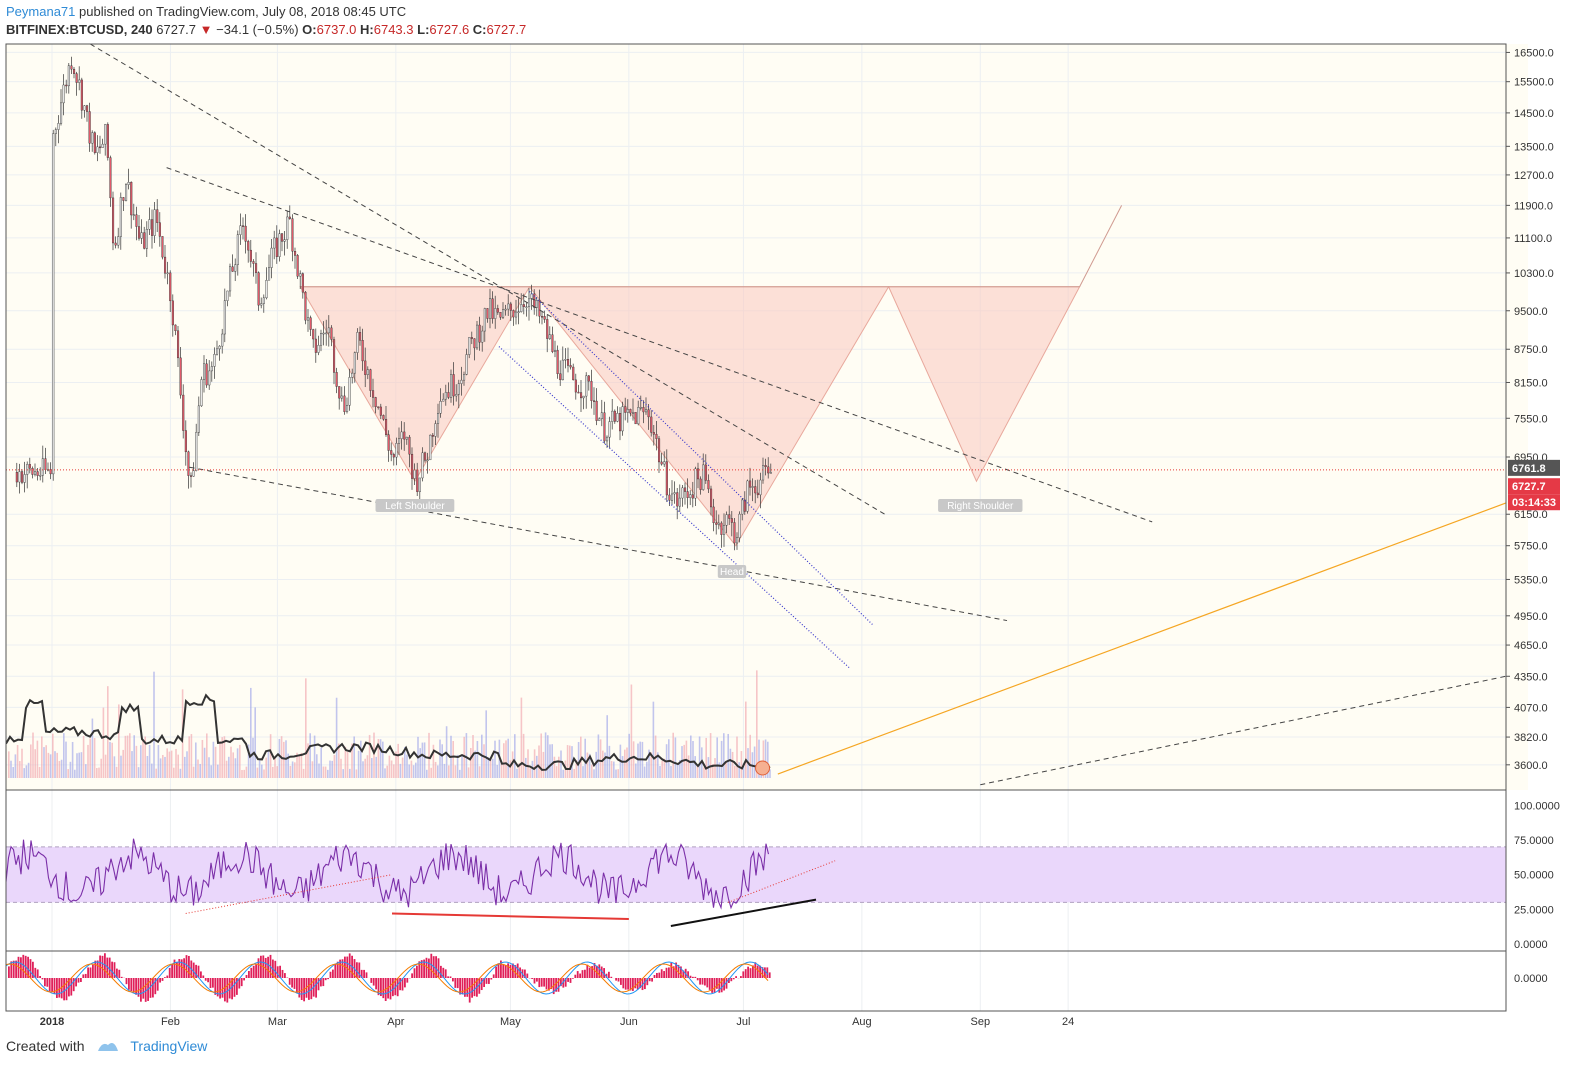  Describe the element at coordinates (1534, 502) in the screenshot. I see `countdown-label-bg` at that location.